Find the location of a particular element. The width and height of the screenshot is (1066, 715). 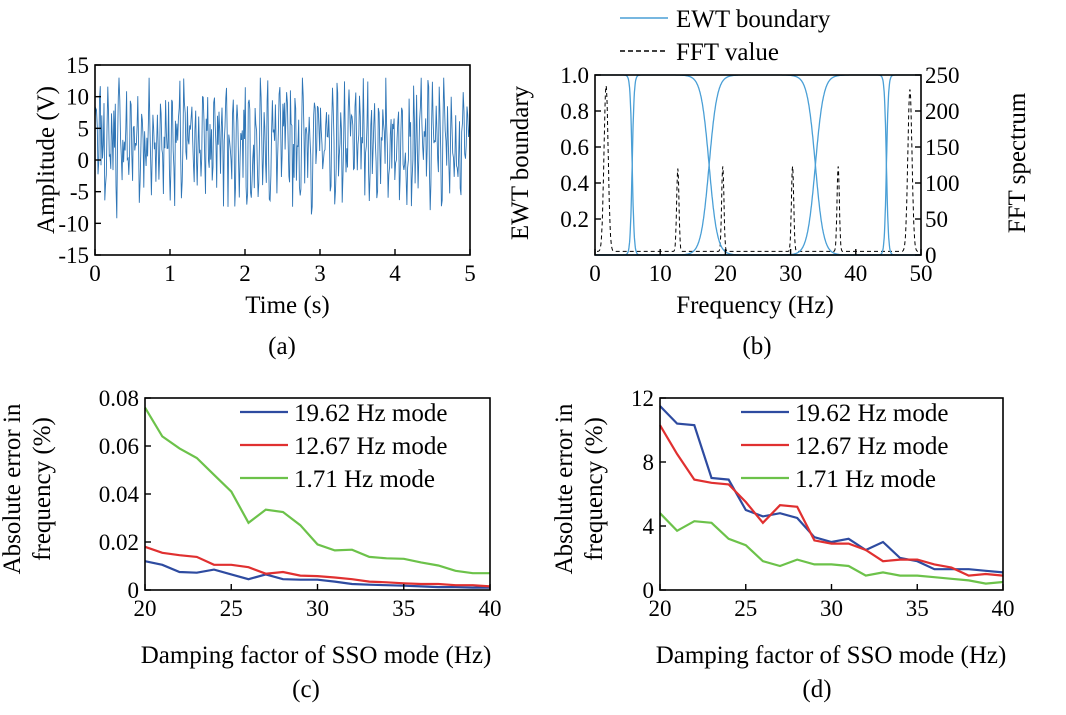

y-right-tick-label: 200 is located at coordinates (942, 111).